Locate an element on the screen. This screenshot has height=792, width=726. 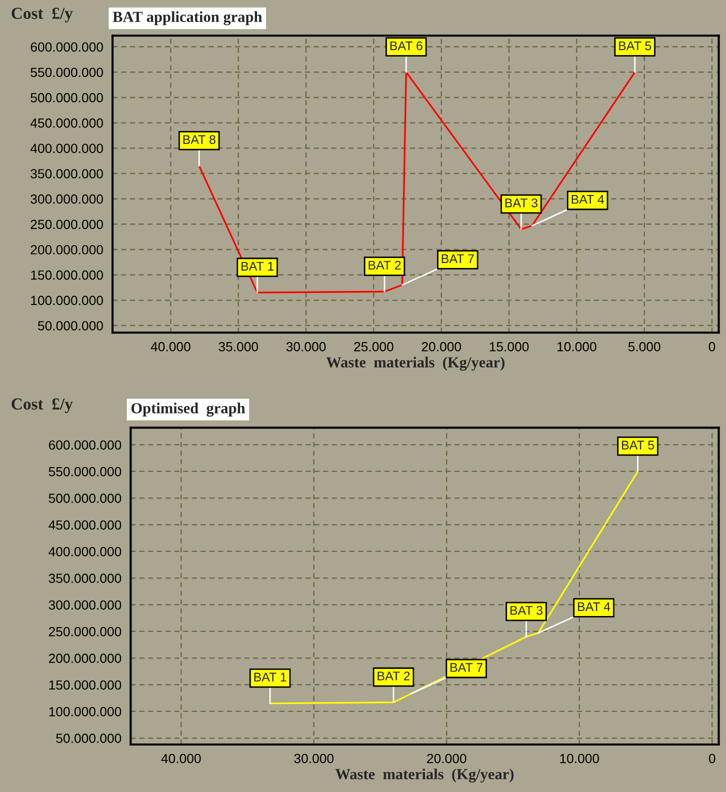
x-tick-label: 5.000 is located at coordinates (644, 347).